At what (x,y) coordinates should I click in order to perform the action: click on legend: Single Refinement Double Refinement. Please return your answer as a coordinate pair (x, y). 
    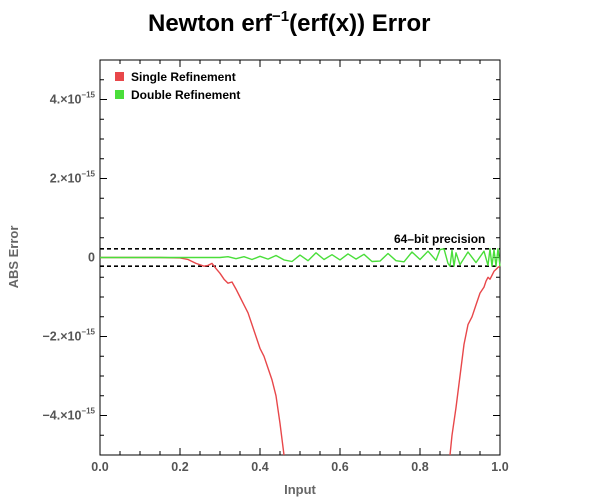
    Looking at the image, I should click on (177, 86).